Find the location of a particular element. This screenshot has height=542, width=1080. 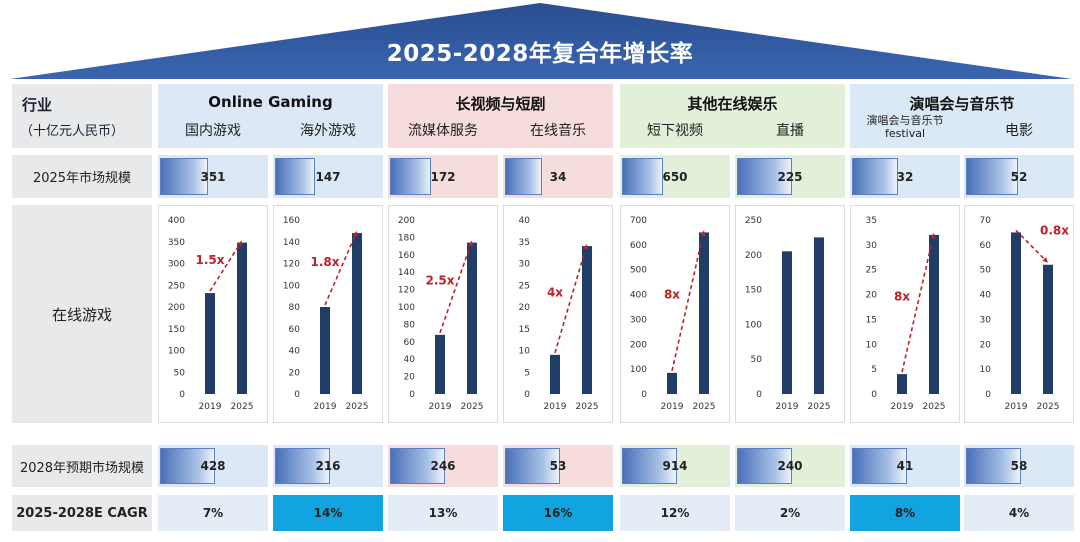

row-label-market-2028: 2028年预期市场规模 is located at coordinates (82, 466).